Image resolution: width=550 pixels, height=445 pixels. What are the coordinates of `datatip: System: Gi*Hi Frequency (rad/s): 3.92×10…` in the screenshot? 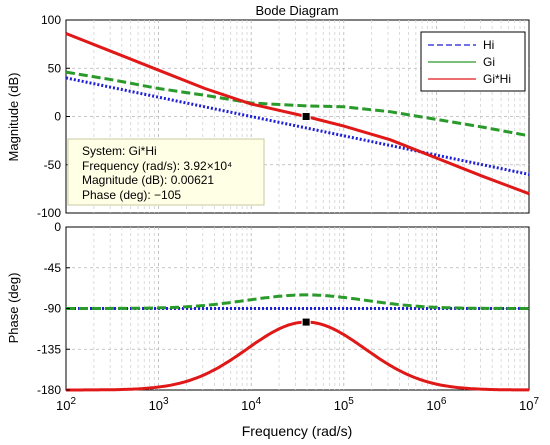 It's located at (166, 172).